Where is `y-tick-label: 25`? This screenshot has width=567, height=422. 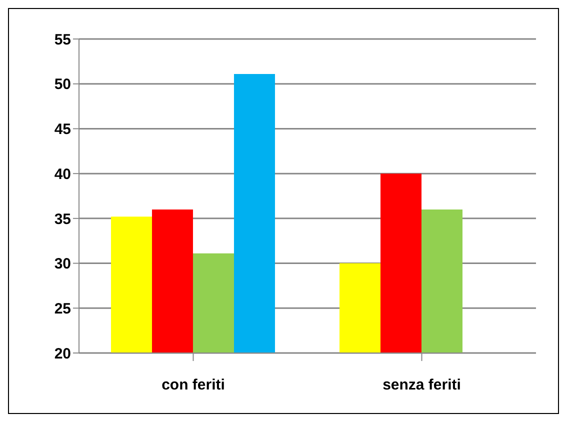
y-tick-label: 25 is located at coordinates (62, 309).